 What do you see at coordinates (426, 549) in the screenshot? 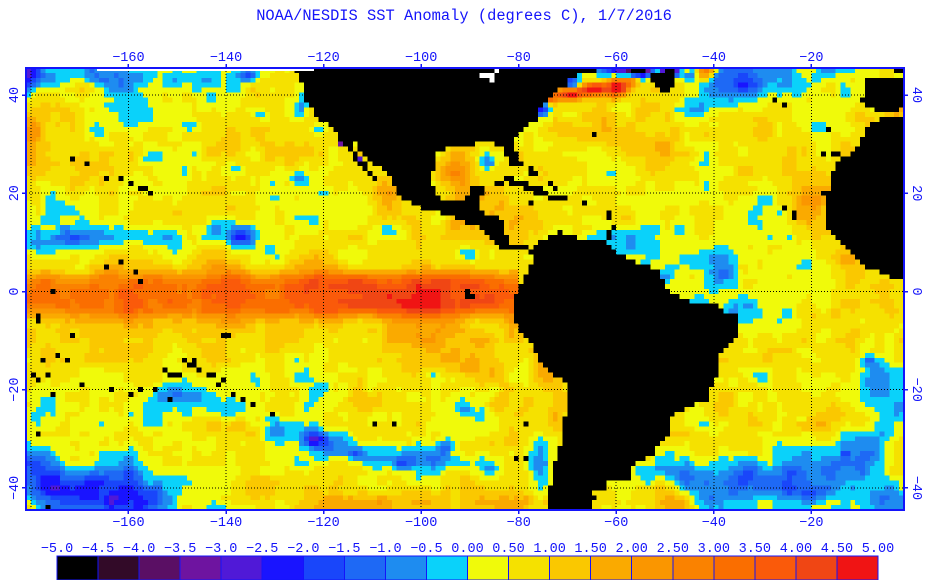
I see `svg-text: −0.5` at bounding box center [426, 549].